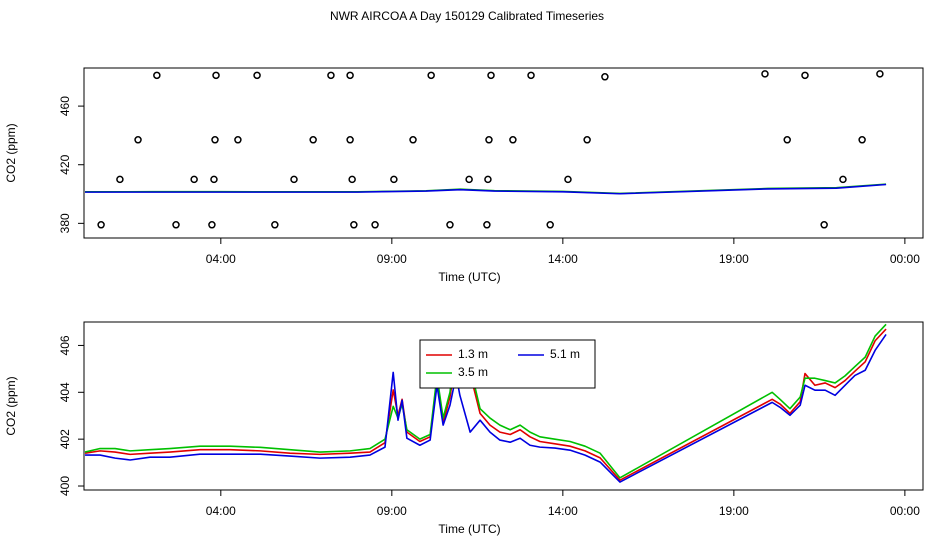 Image resolution: width=936 pixels, height=540 pixels. I want to click on legend-box, so click(507, 364).